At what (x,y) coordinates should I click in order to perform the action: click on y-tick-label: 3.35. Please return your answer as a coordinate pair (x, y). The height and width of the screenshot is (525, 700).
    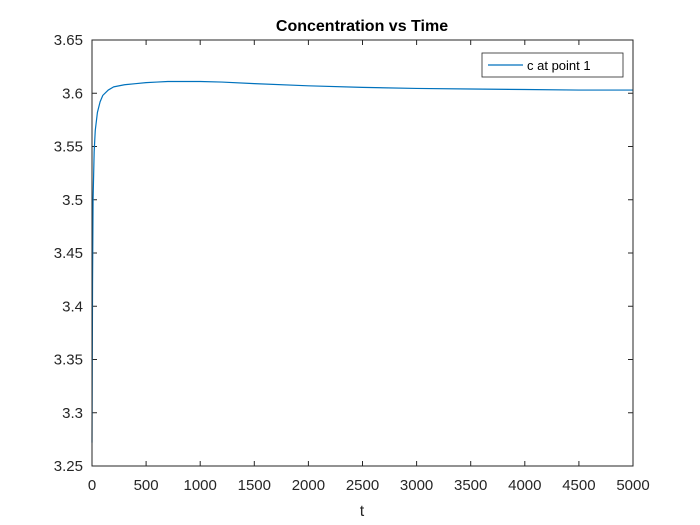
    Looking at the image, I should click on (68, 360).